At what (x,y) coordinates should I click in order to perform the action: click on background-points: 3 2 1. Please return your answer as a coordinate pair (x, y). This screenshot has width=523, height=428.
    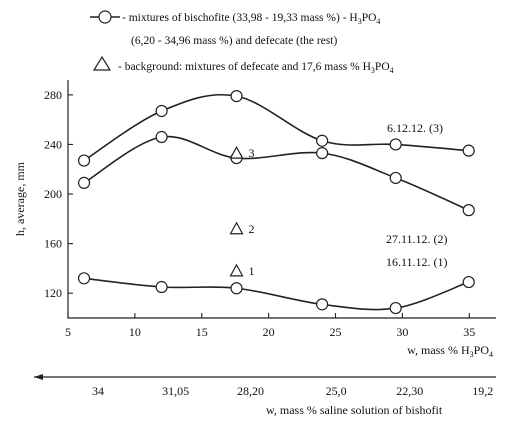
    Looking at the image, I should click on (242, 211).